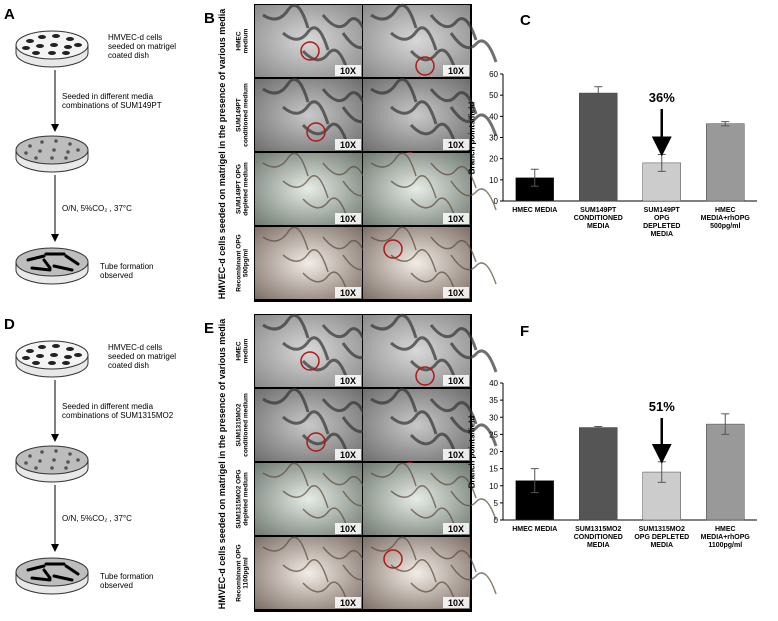 The image size is (778, 621). I want to click on annotation: 51%, so click(662, 406).